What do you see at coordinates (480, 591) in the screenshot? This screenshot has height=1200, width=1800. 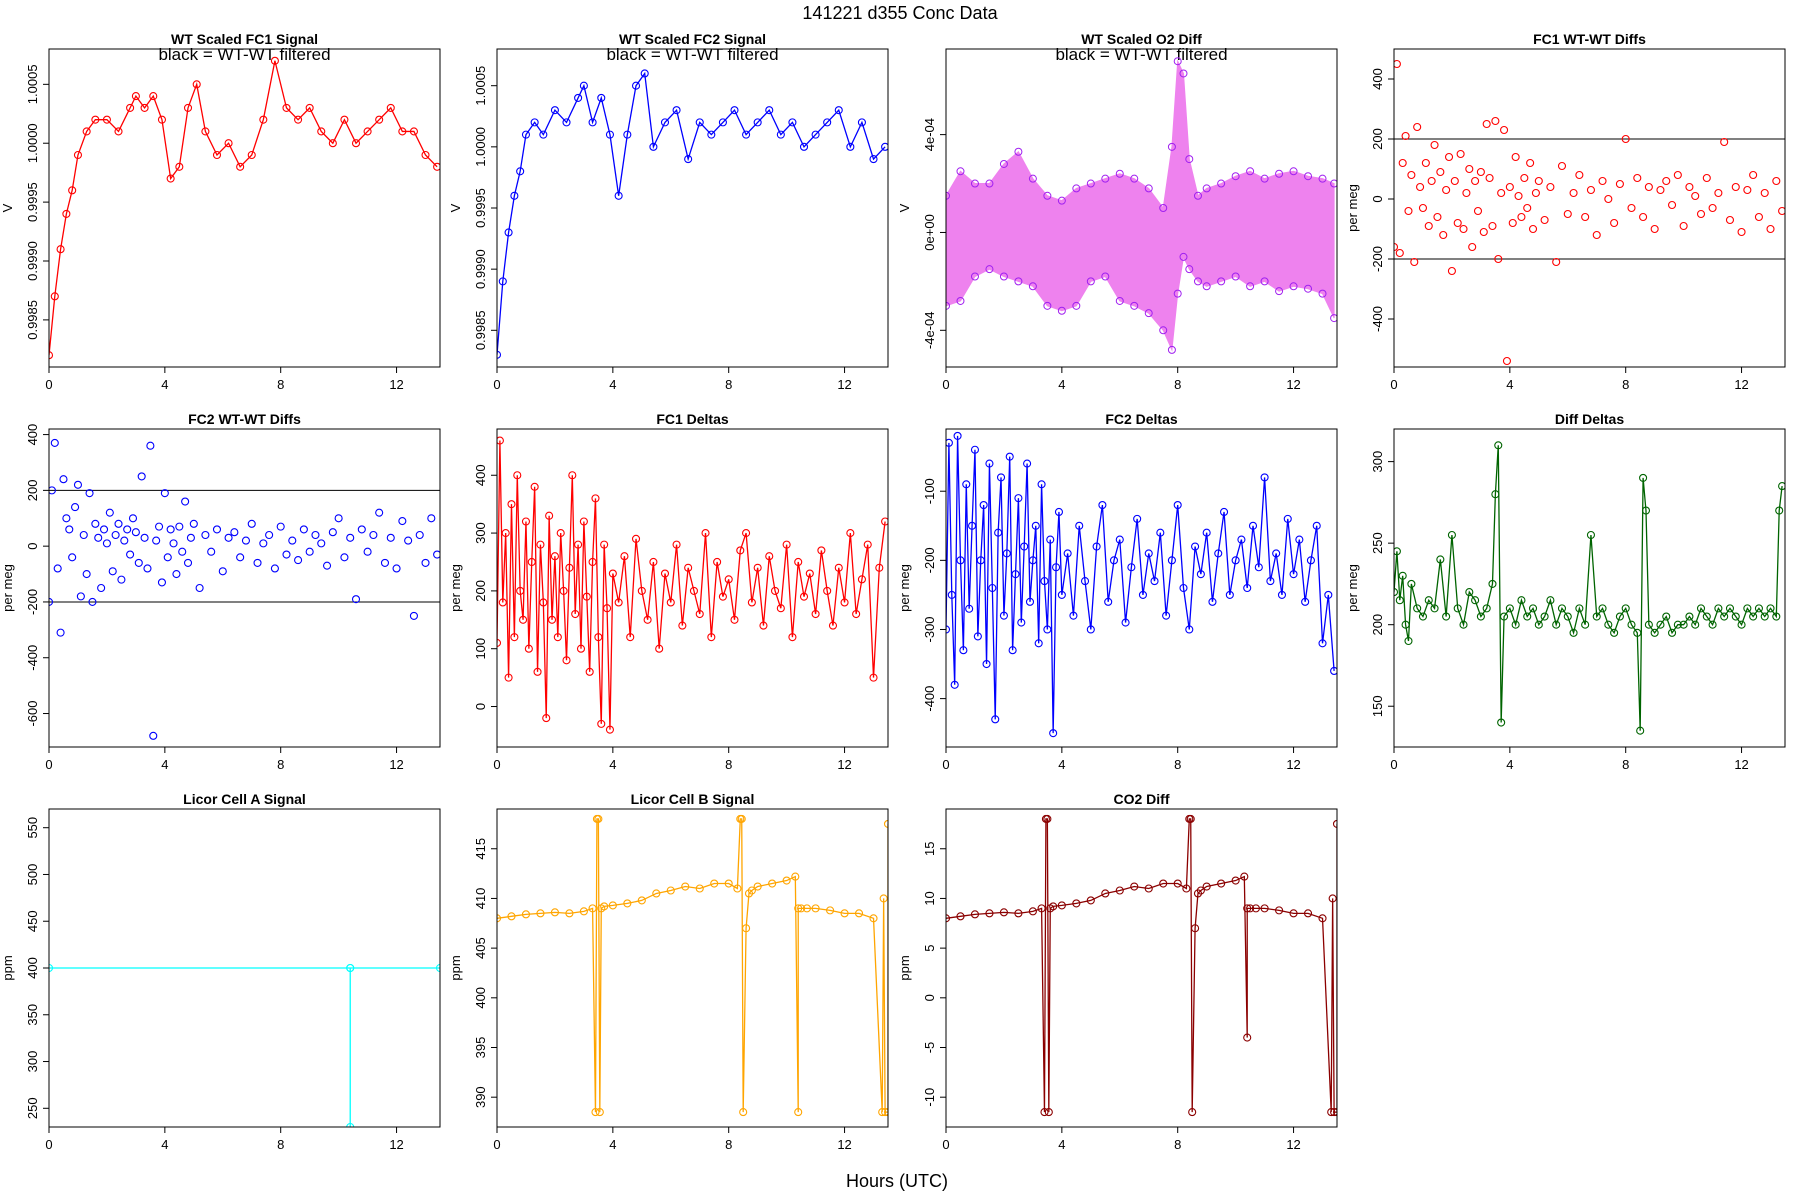 I see `y-tick-label: 200` at bounding box center [480, 591].